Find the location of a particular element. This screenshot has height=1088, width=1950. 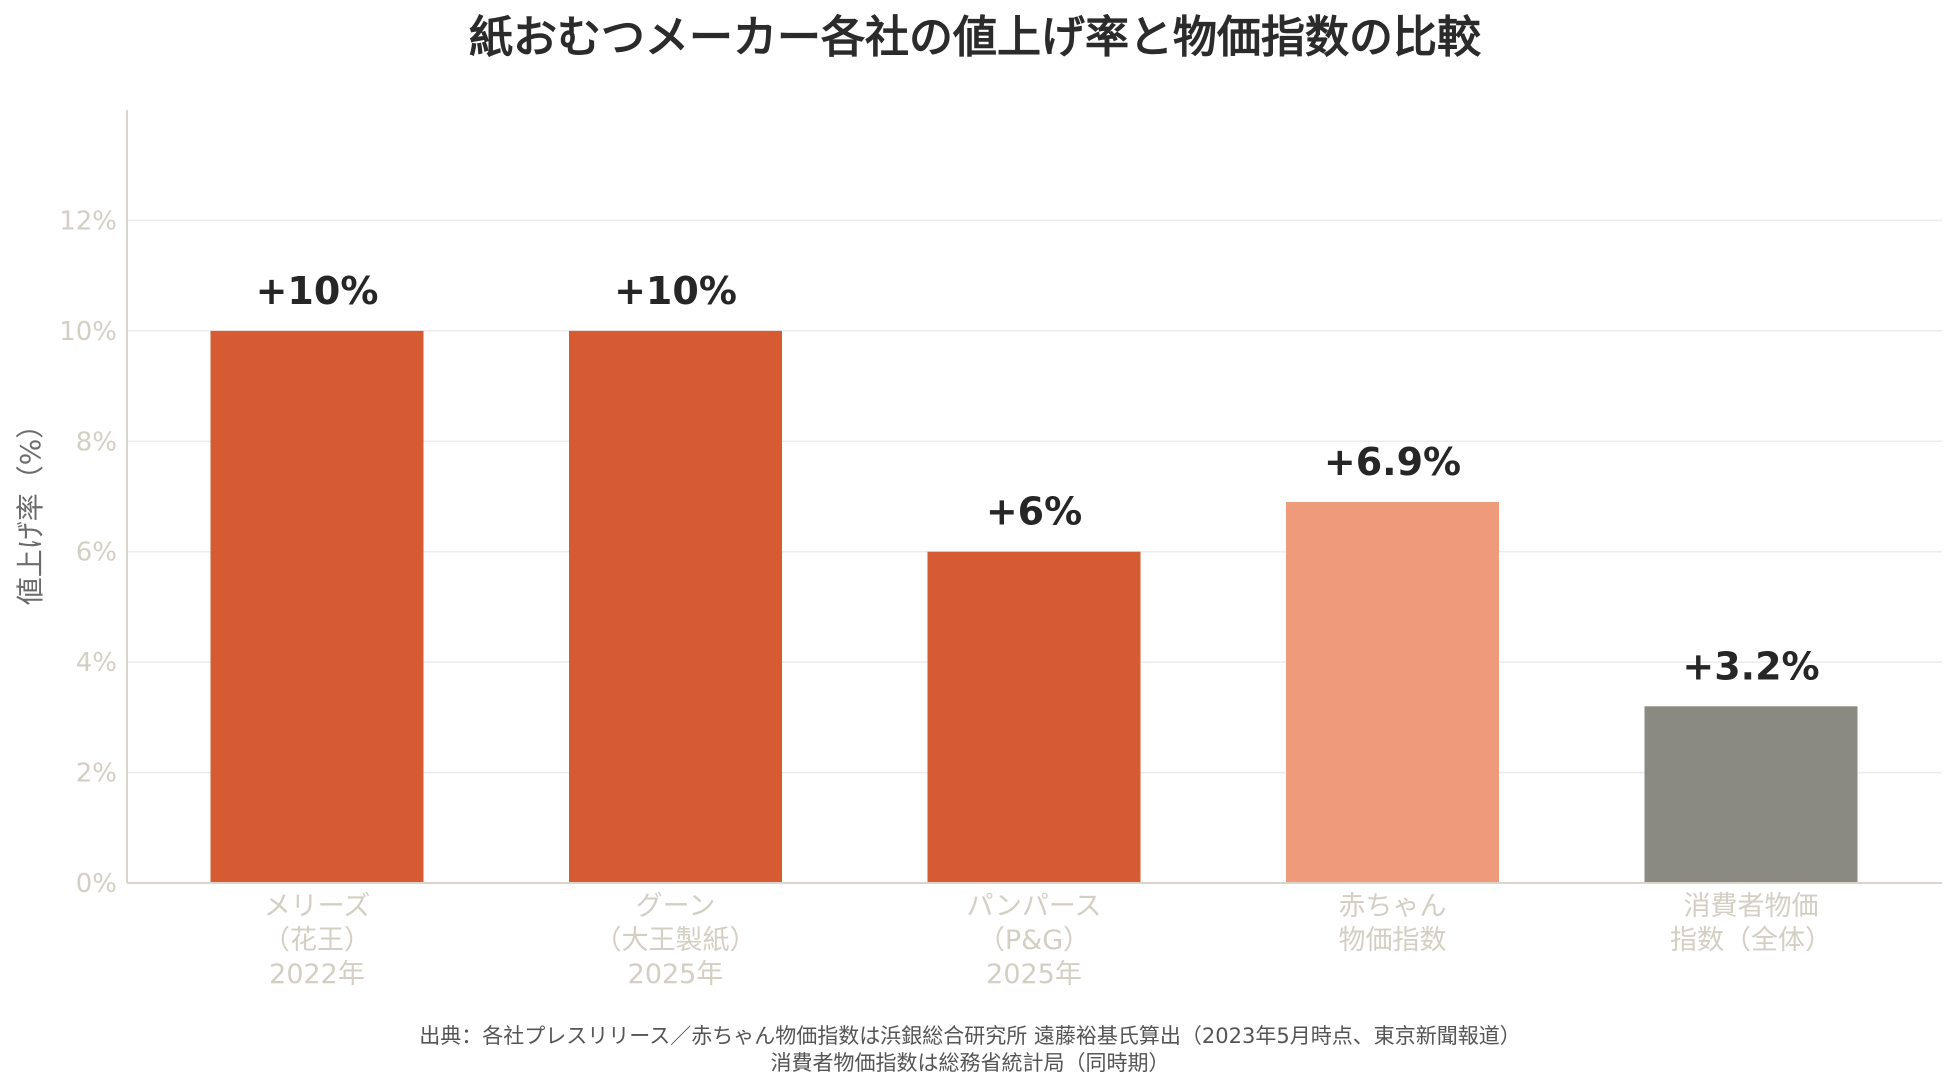

x-tick-label: グーン is located at coordinates (676, 906).